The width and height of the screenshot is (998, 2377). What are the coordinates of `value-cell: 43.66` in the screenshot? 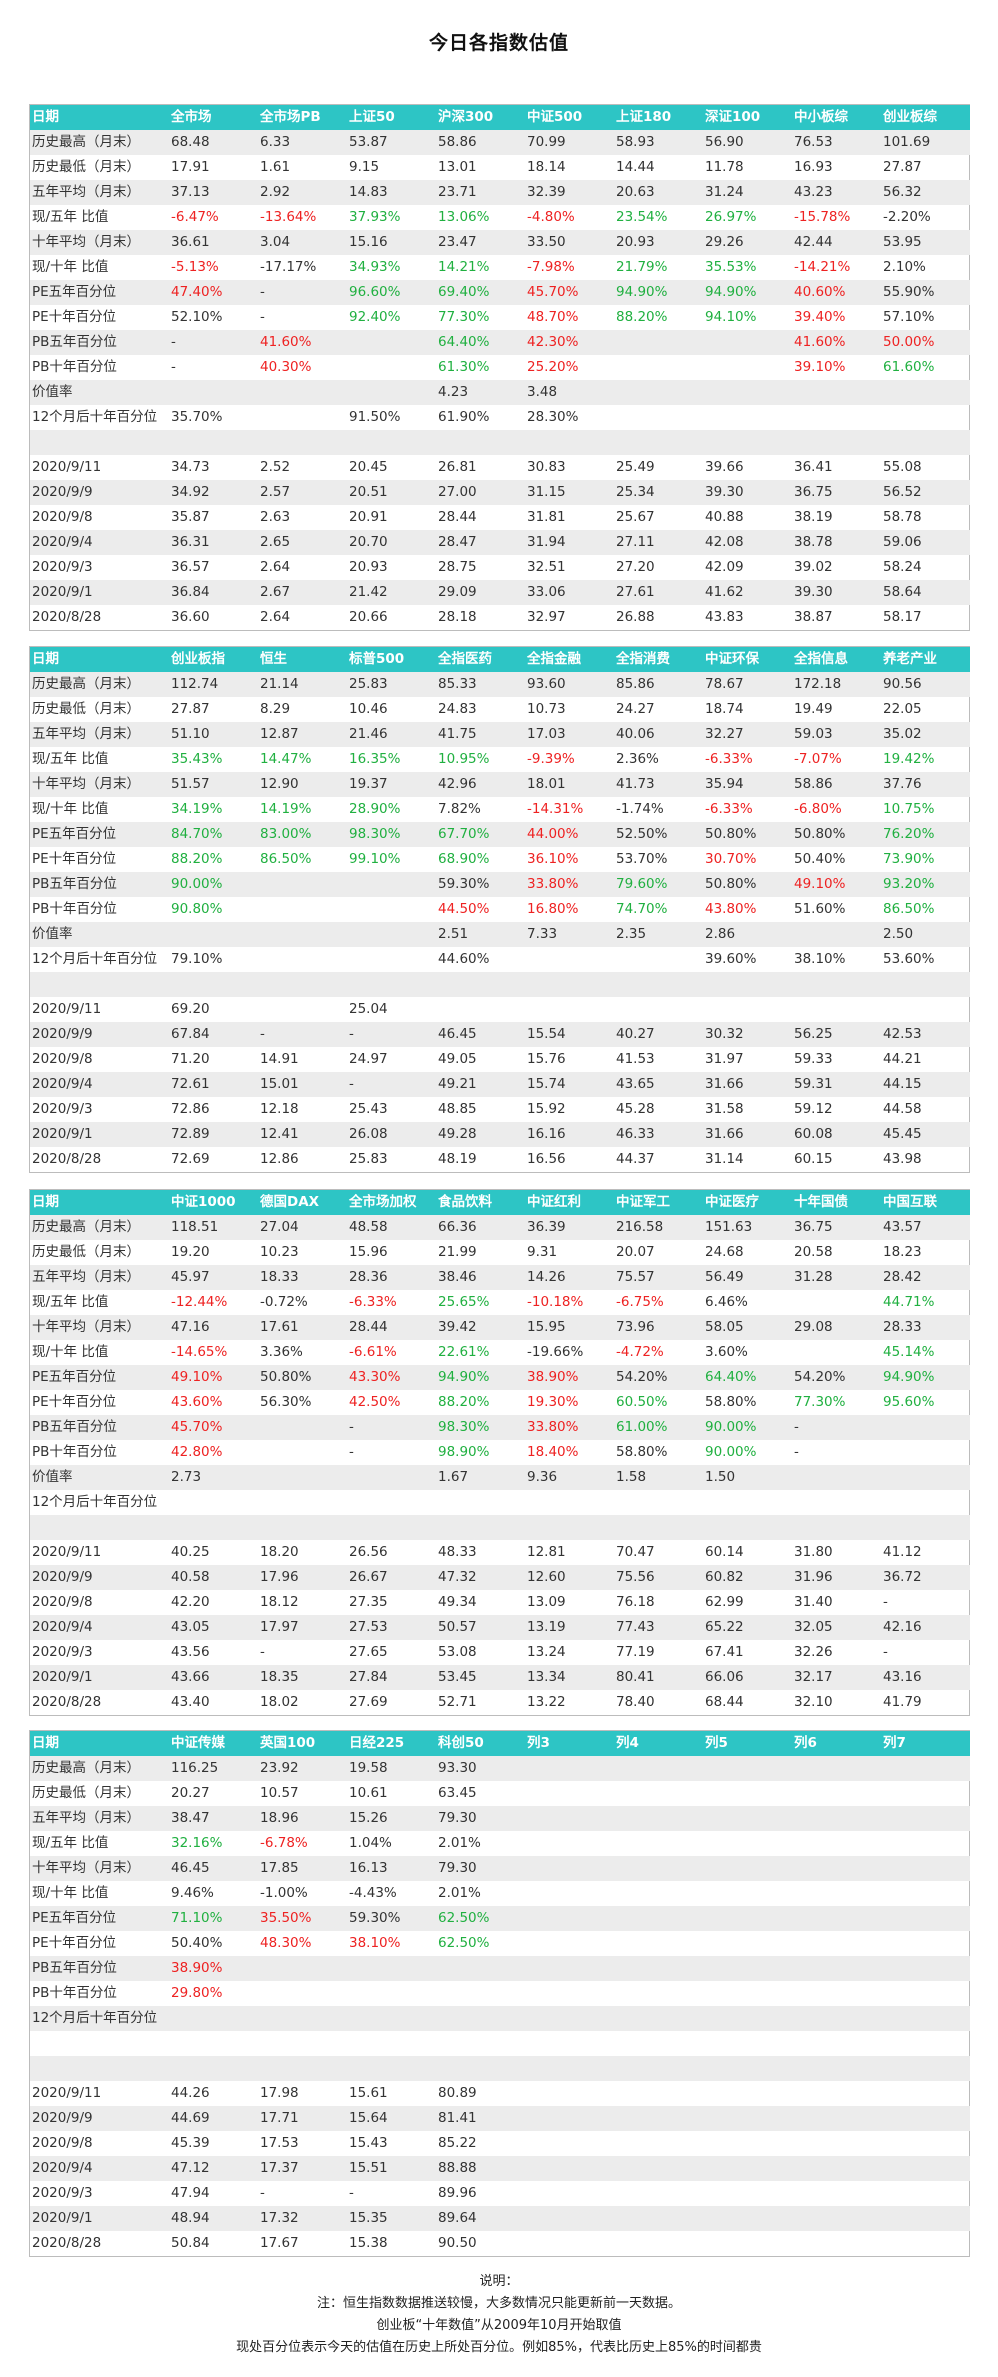 It's located at (213, 1677).